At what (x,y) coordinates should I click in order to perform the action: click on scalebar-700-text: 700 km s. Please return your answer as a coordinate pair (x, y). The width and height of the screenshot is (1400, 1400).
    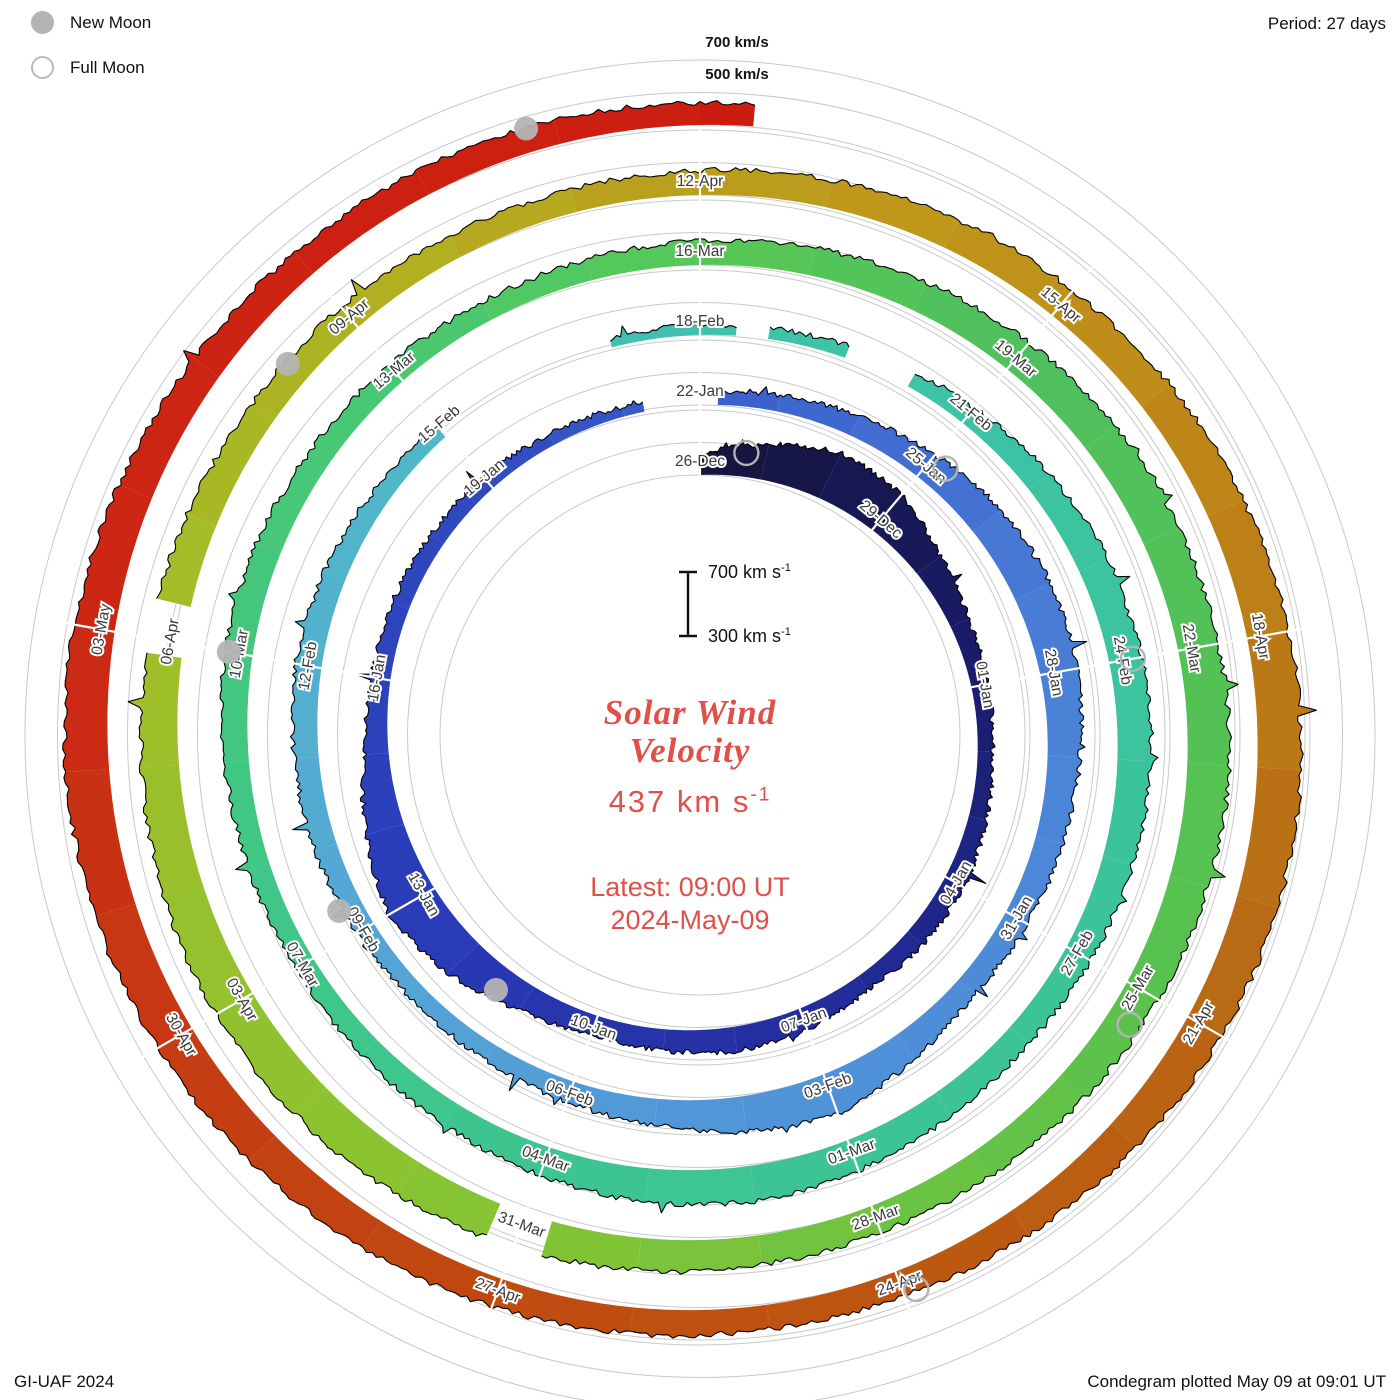
    Looking at the image, I should click on (745, 572).